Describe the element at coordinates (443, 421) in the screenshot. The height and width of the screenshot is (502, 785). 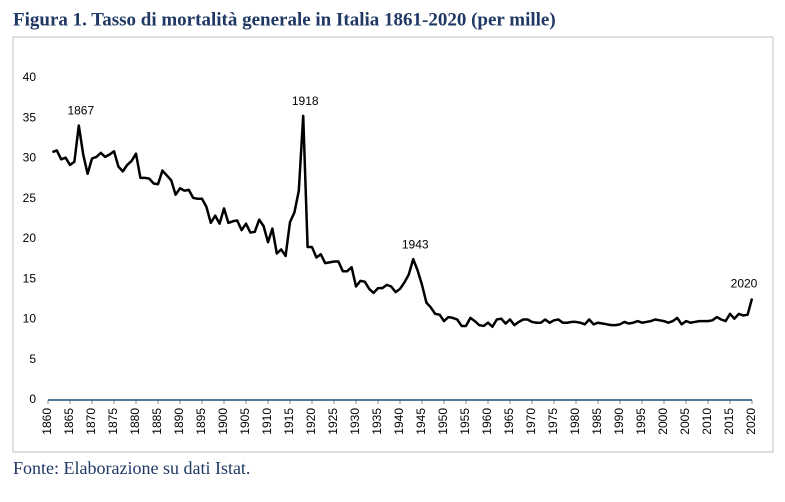
I see `x-tick-label: 1950` at that location.